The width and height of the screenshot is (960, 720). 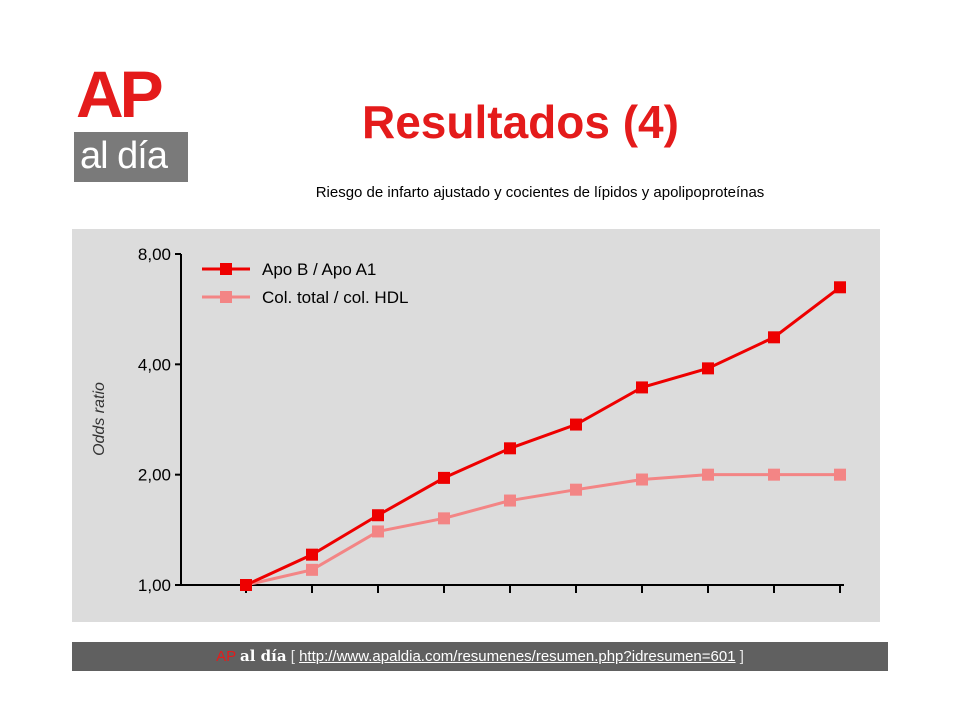 I want to click on y-tick-label: 4,00, so click(x=154, y=364).